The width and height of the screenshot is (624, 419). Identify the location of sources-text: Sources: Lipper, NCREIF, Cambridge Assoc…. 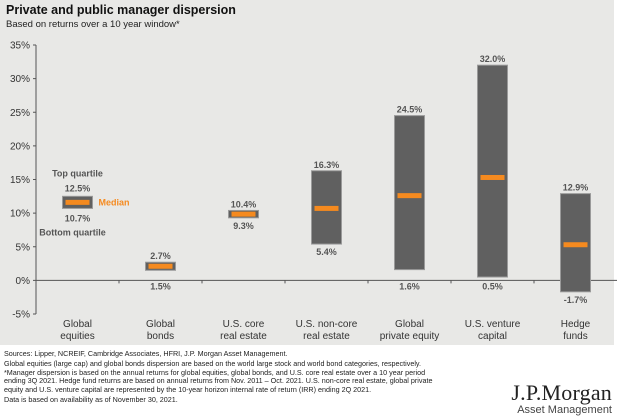
(146, 353).